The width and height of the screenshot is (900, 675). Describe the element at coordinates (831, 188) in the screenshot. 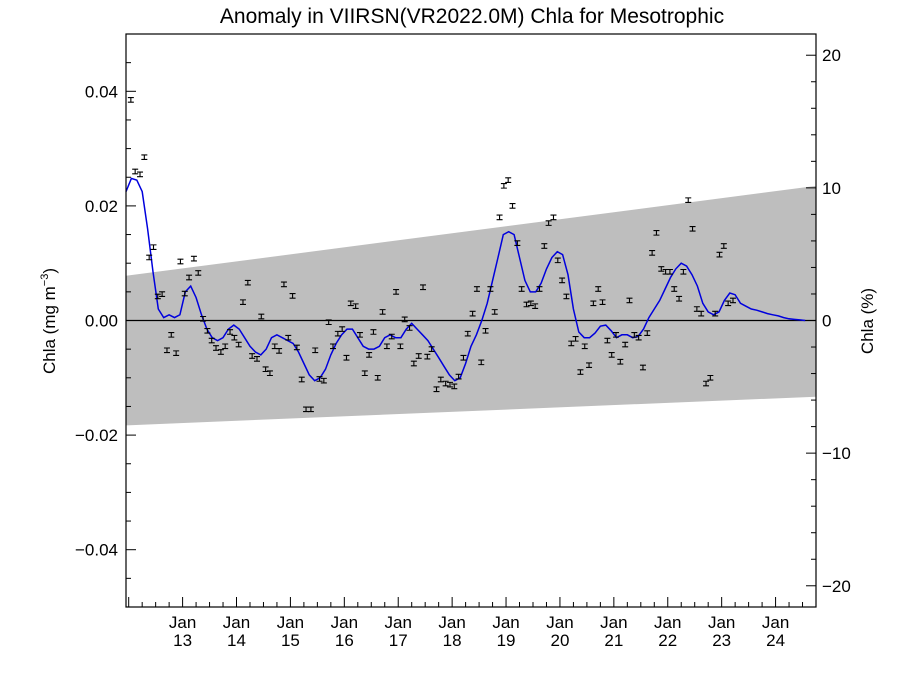

I see `y2-tick-label: 10` at that location.